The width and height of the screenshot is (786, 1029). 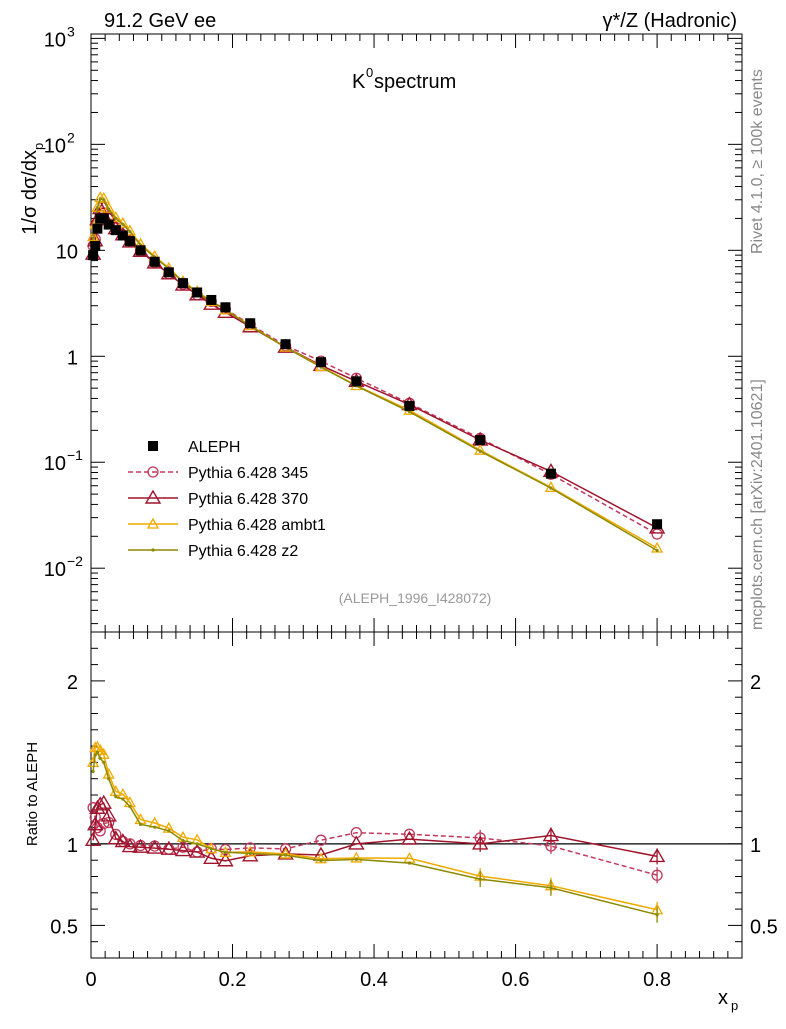 I want to click on ratio-tick-label-right: 1, so click(x=755, y=846).